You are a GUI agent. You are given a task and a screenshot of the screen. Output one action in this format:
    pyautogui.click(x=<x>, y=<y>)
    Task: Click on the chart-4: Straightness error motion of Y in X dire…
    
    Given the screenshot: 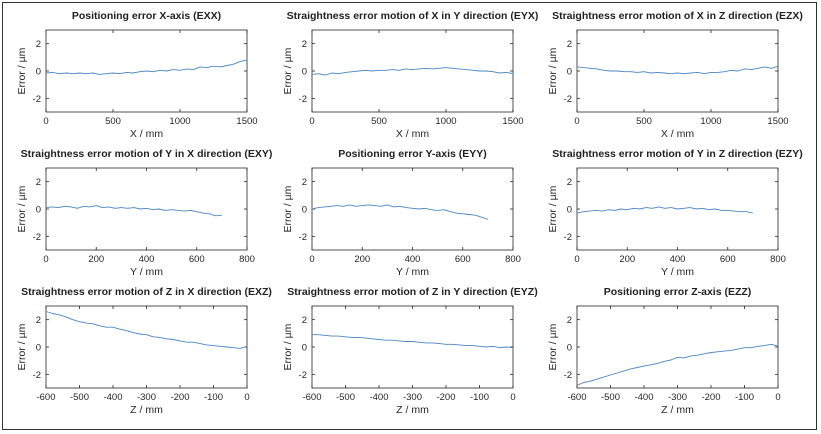 What is the action you would take?
    pyautogui.click(x=144, y=213)
    